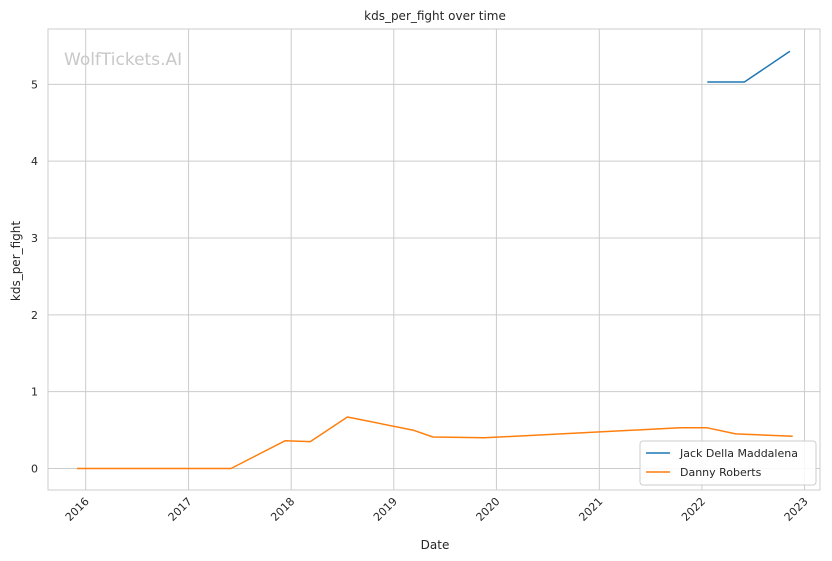  I want to click on legend-box, so click(728, 463).